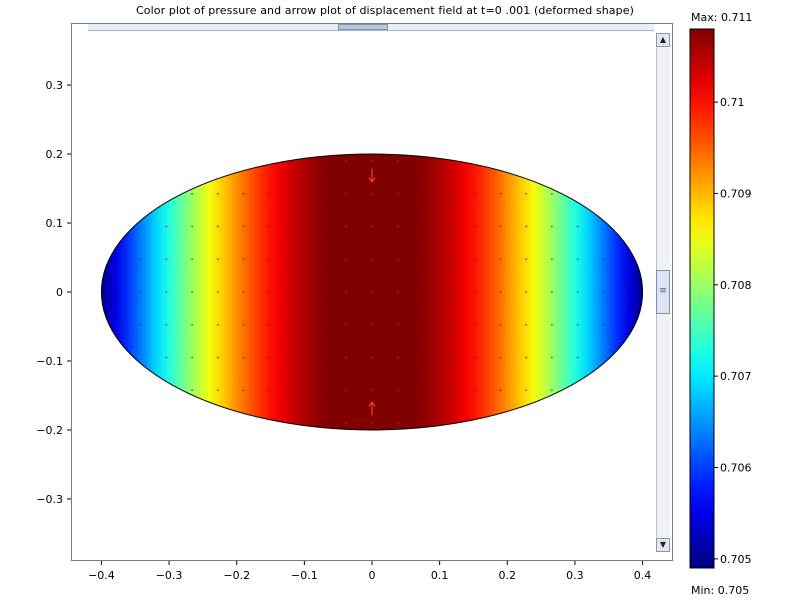  I want to click on vertical-scrollbar-thumb: ≡, so click(663, 292).